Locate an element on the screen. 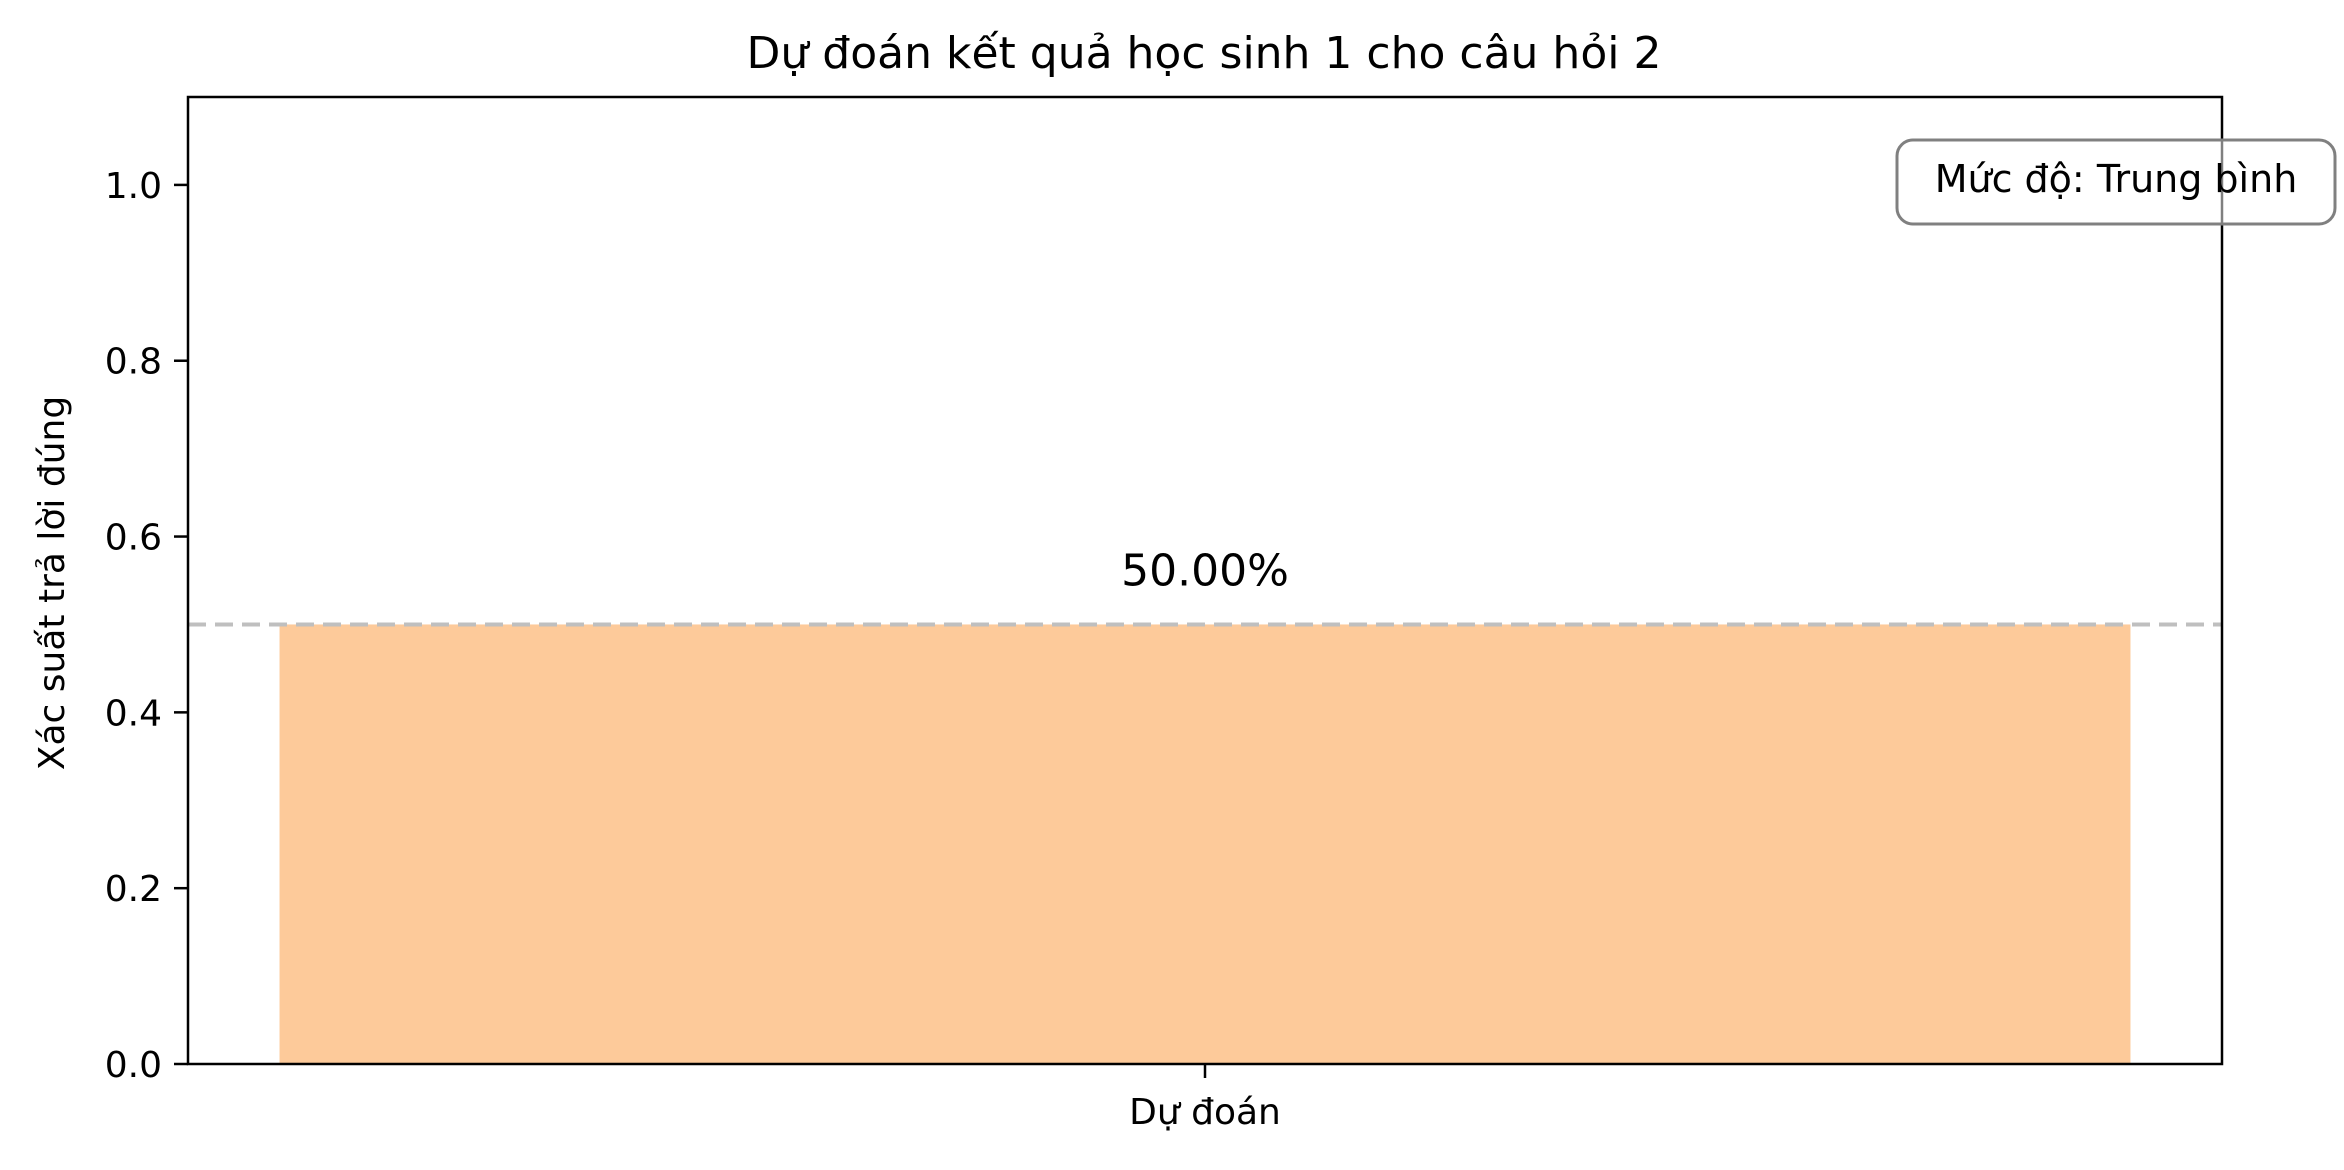 The width and height of the screenshot is (2344, 1170). chart-title: Dự đoán kết quả học sinh 1 cho câu hỏi 2 is located at coordinates (1204, 53).